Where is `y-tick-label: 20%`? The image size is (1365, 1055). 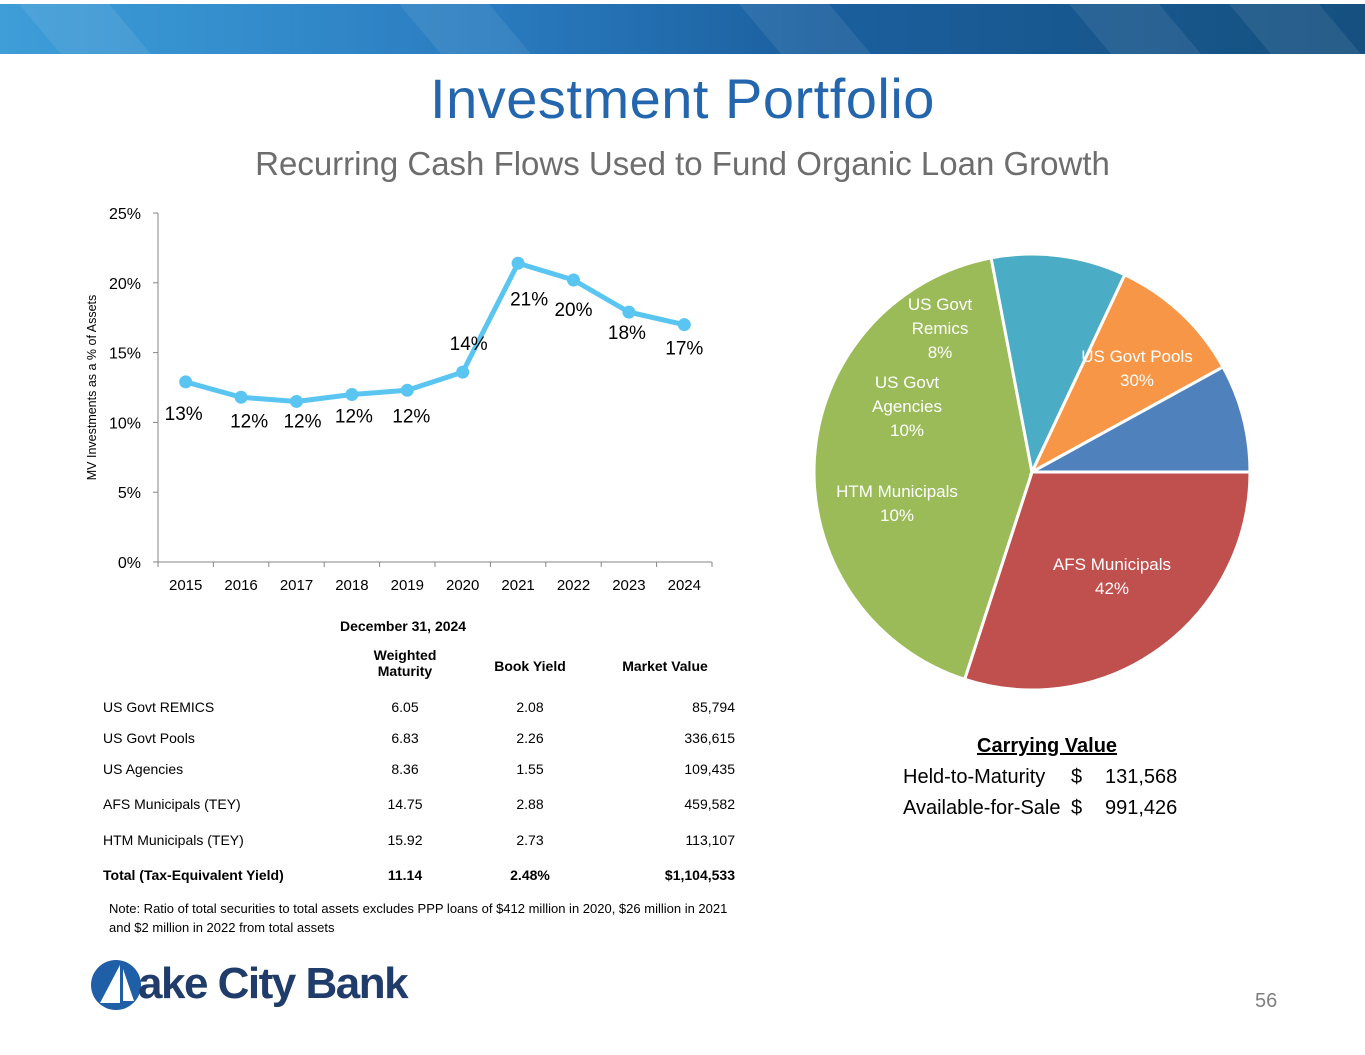 y-tick-label: 20% is located at coordinates (125, 284).